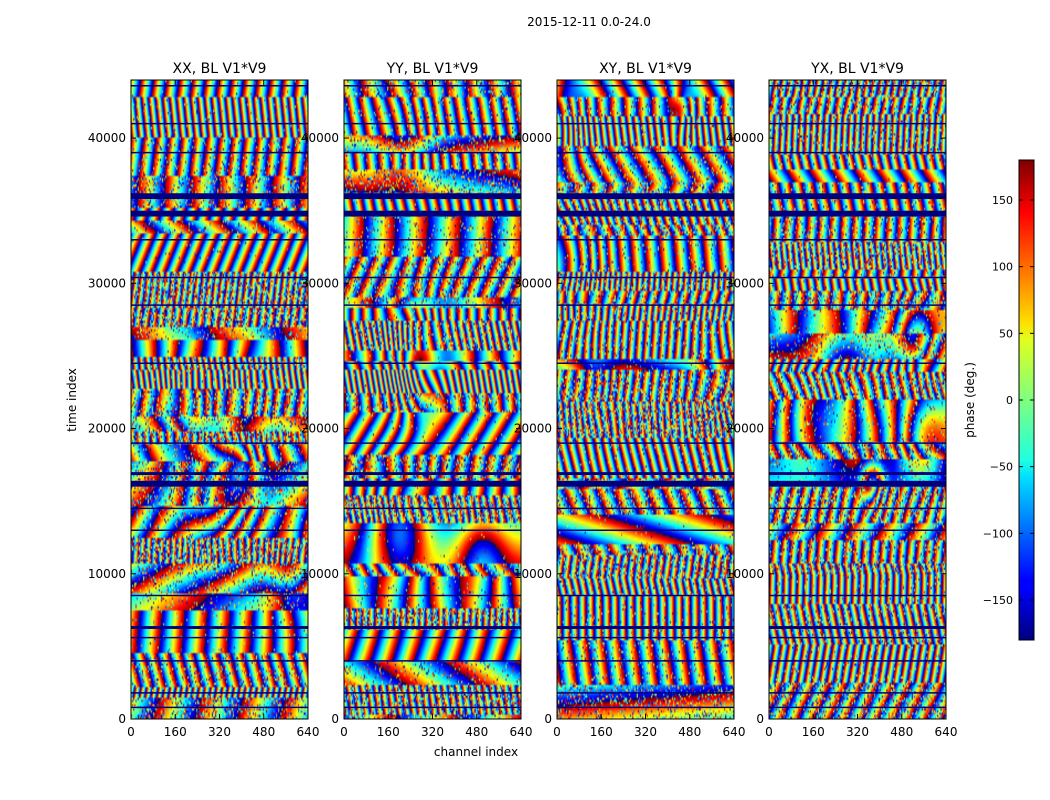  I want to click on figure-suptitle: 2015-12-11 0.0-24.0, so click(589, 22).